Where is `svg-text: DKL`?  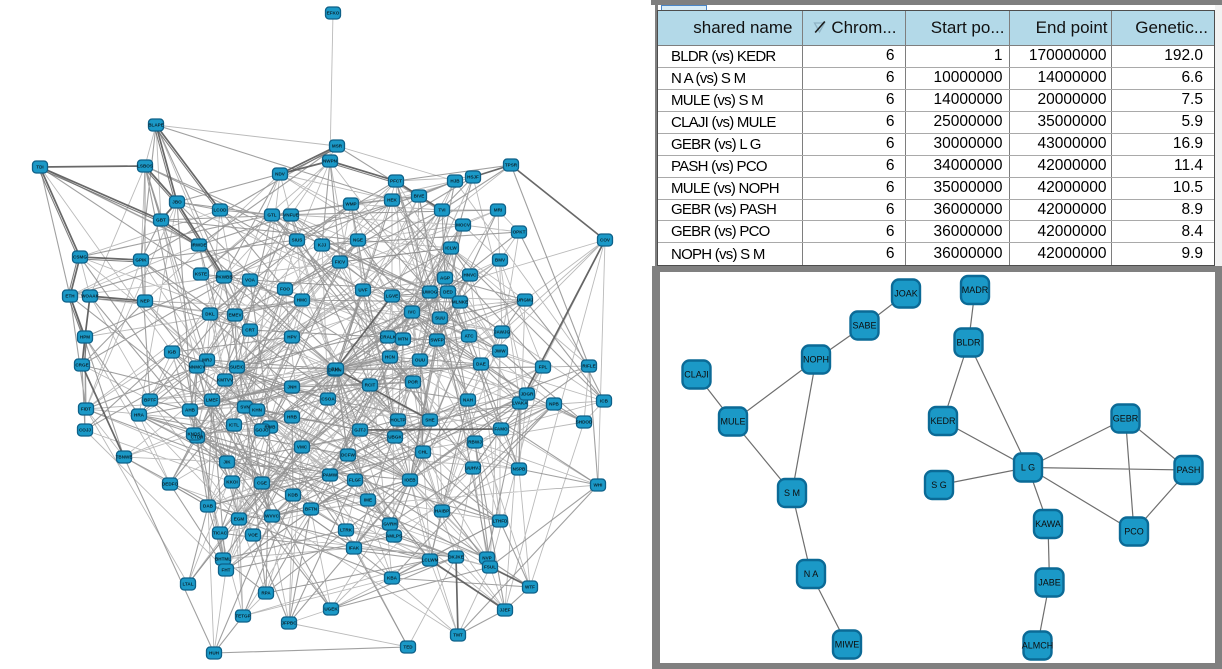 svg-text: DKL is located at coordinates (210, 314).